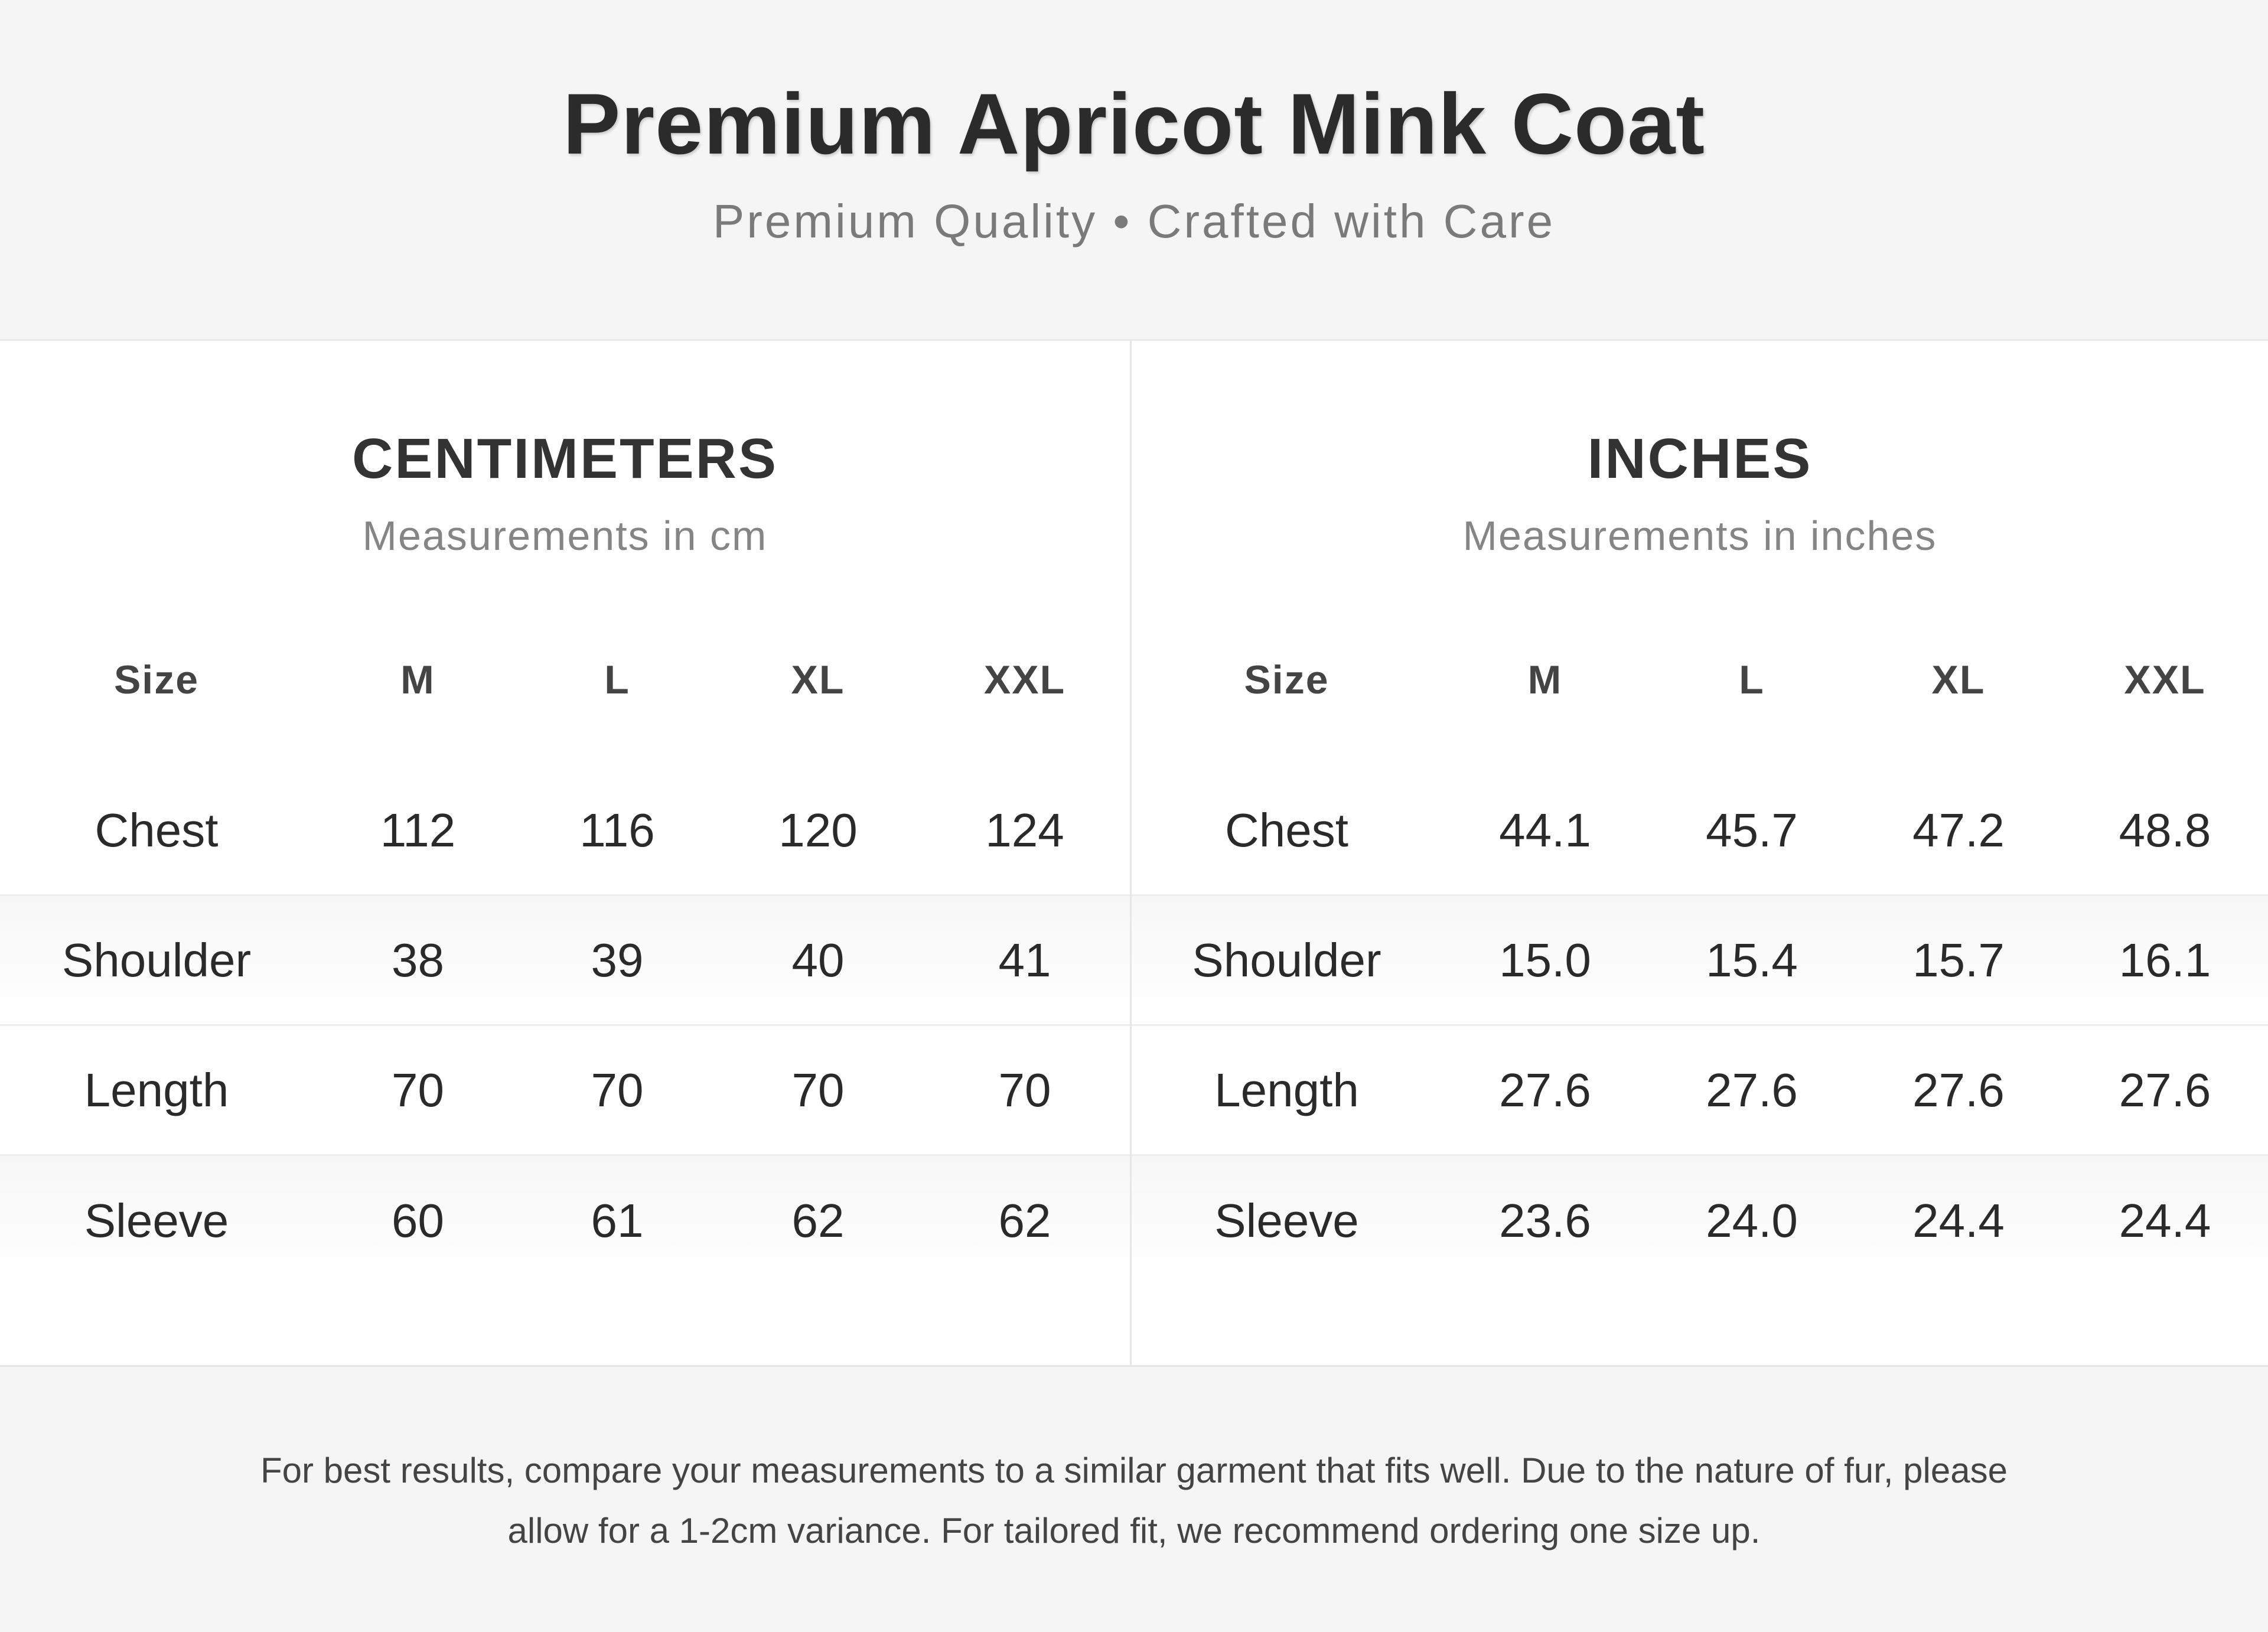 Image resolution: width=2268 pixels, height=1632 pixels. I want to click on page-subtitle: Premium Quality • Crafted with Care, so click(1134, 221).